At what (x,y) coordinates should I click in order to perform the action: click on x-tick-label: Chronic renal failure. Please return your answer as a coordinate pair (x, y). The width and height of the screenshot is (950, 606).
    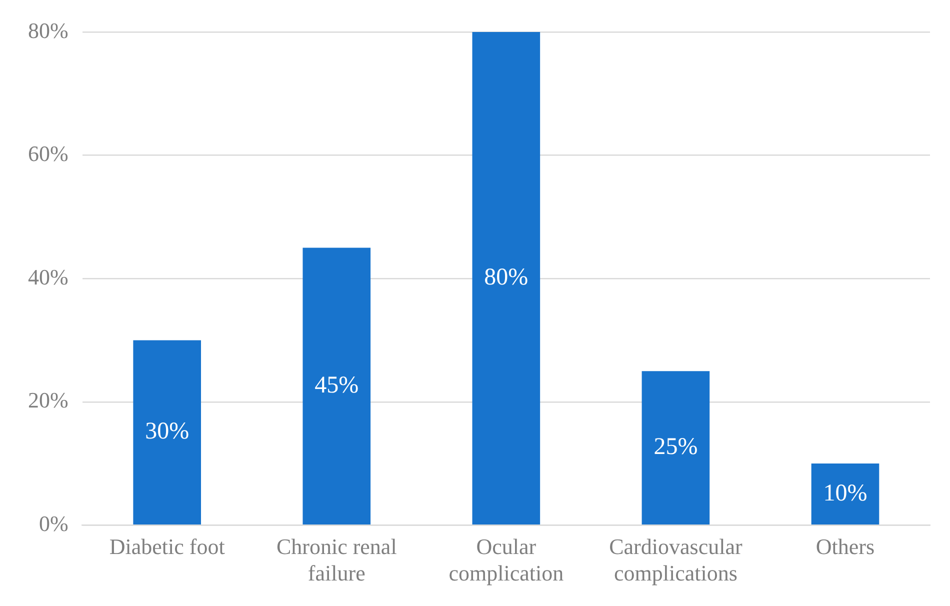
    Looking at the image, I should click on (336, 560).